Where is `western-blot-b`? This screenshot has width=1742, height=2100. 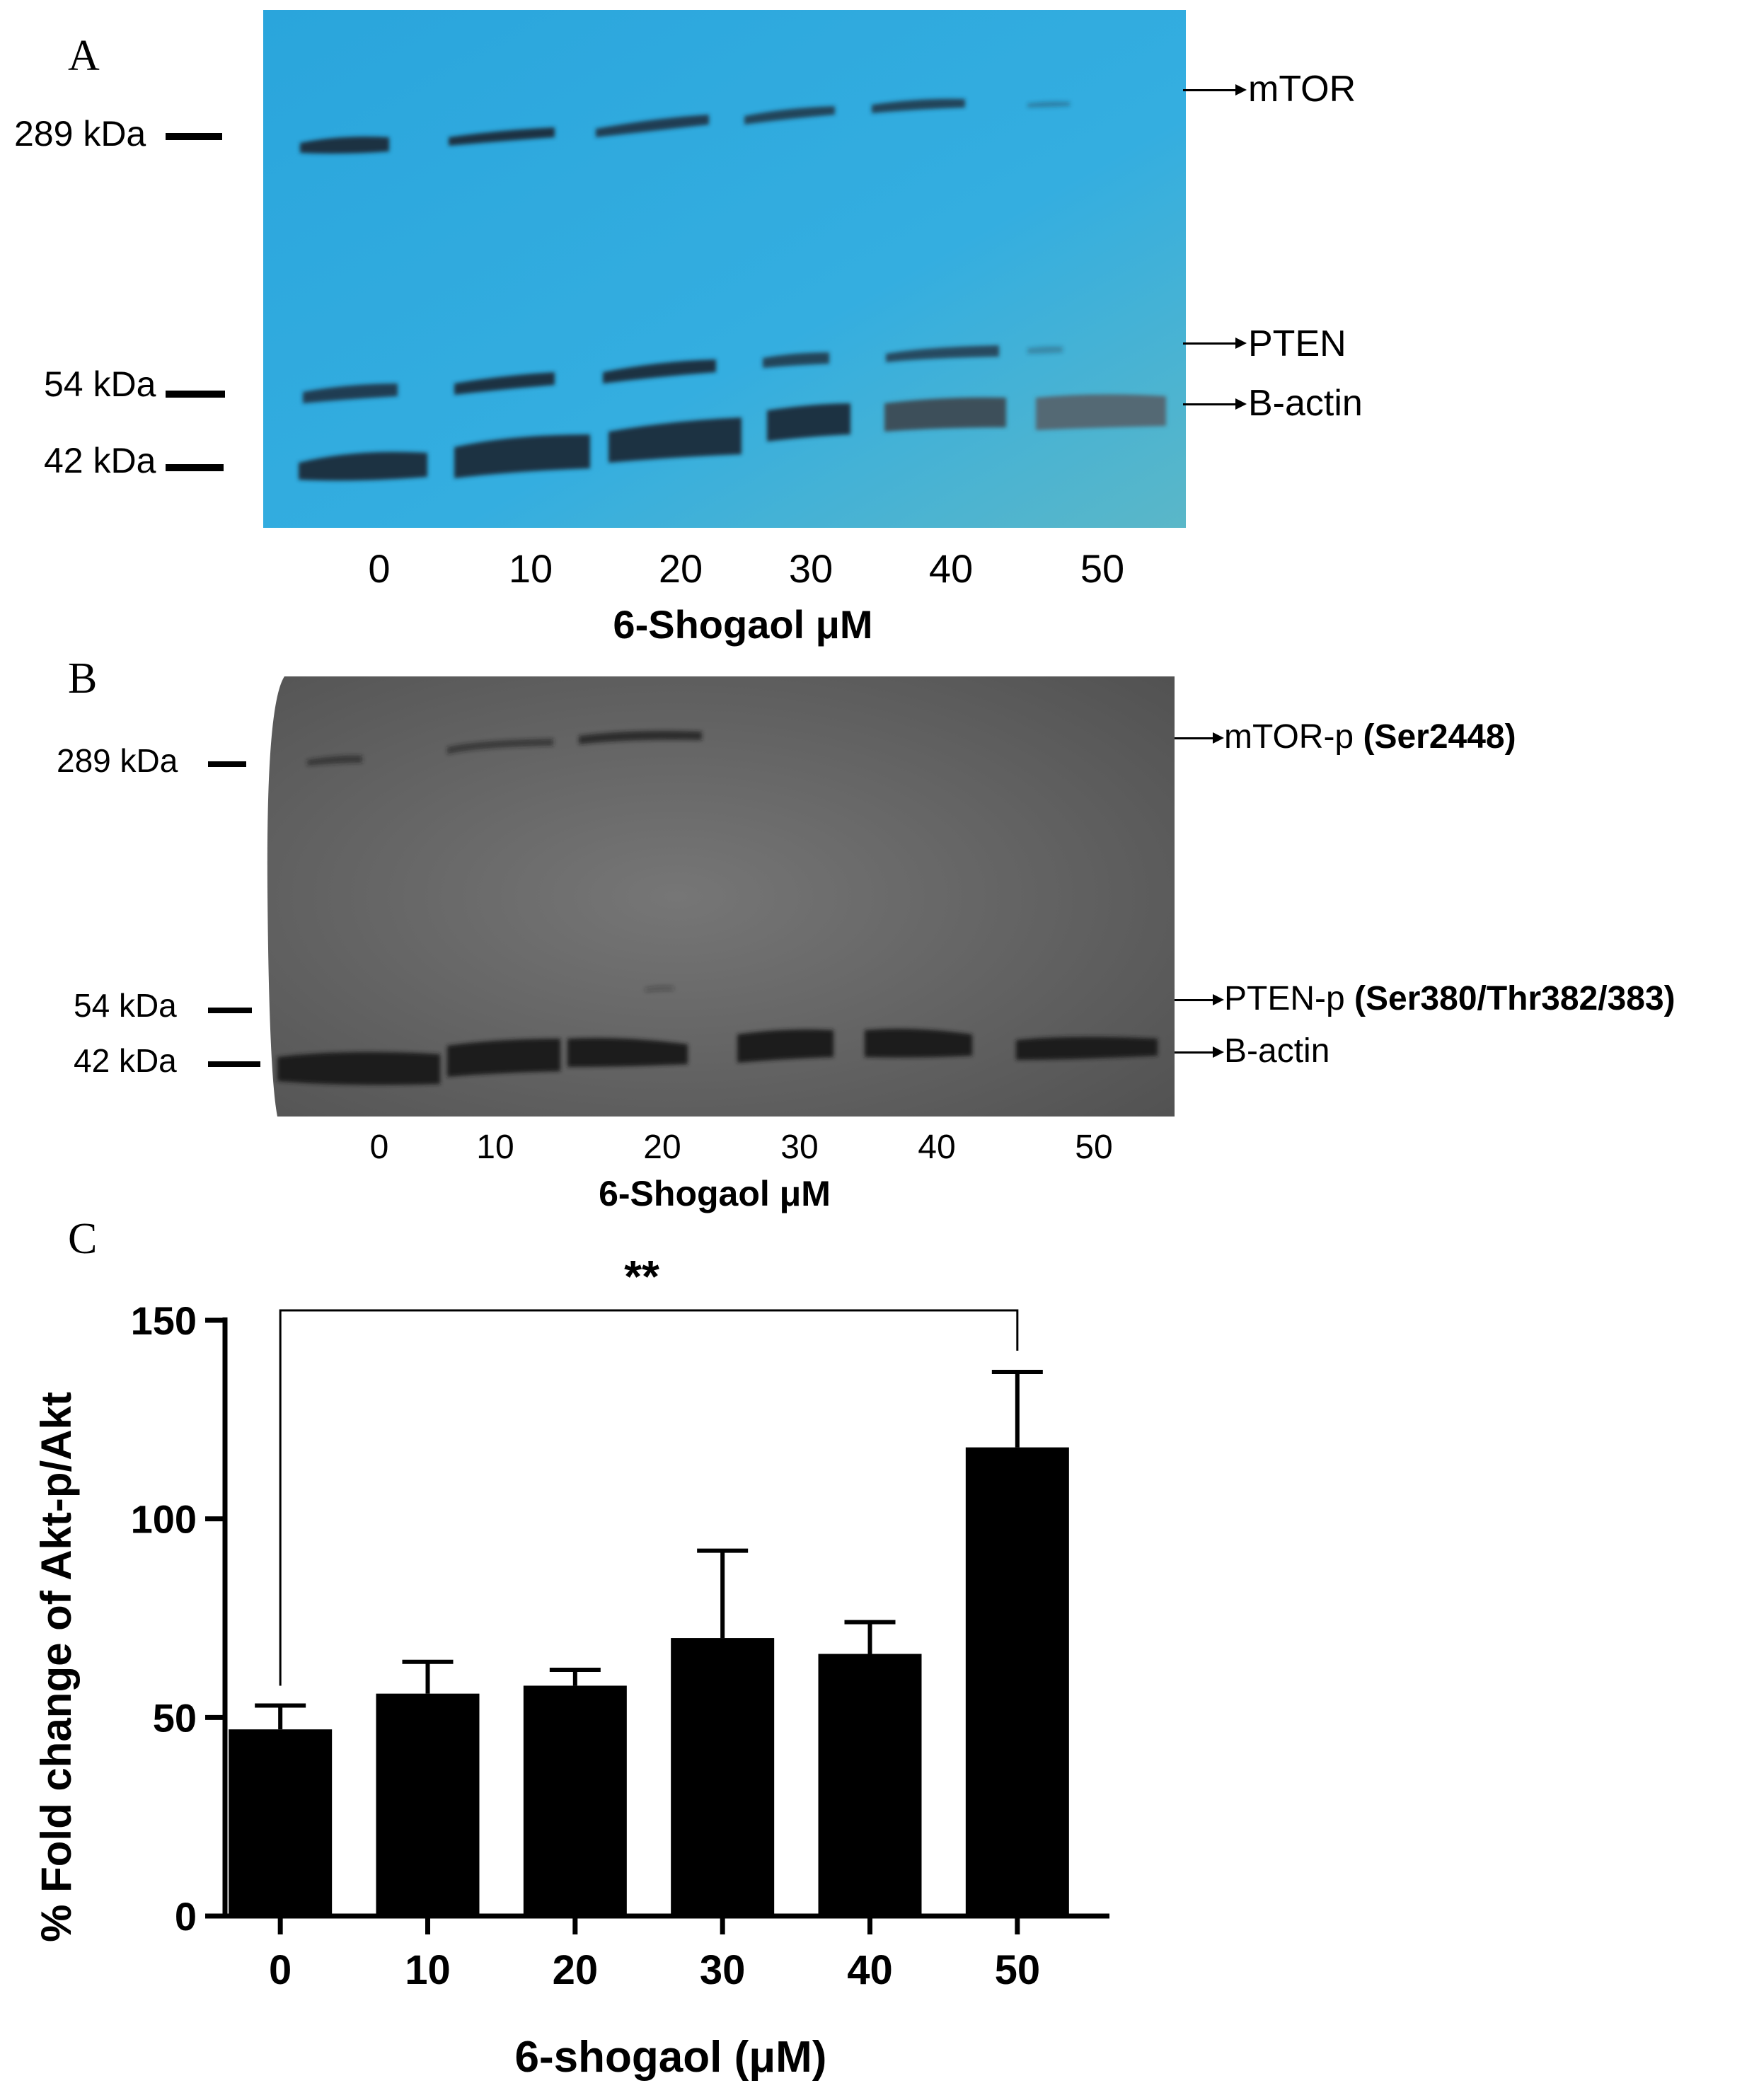
western-blot-b is located at coordinates (719, 896).